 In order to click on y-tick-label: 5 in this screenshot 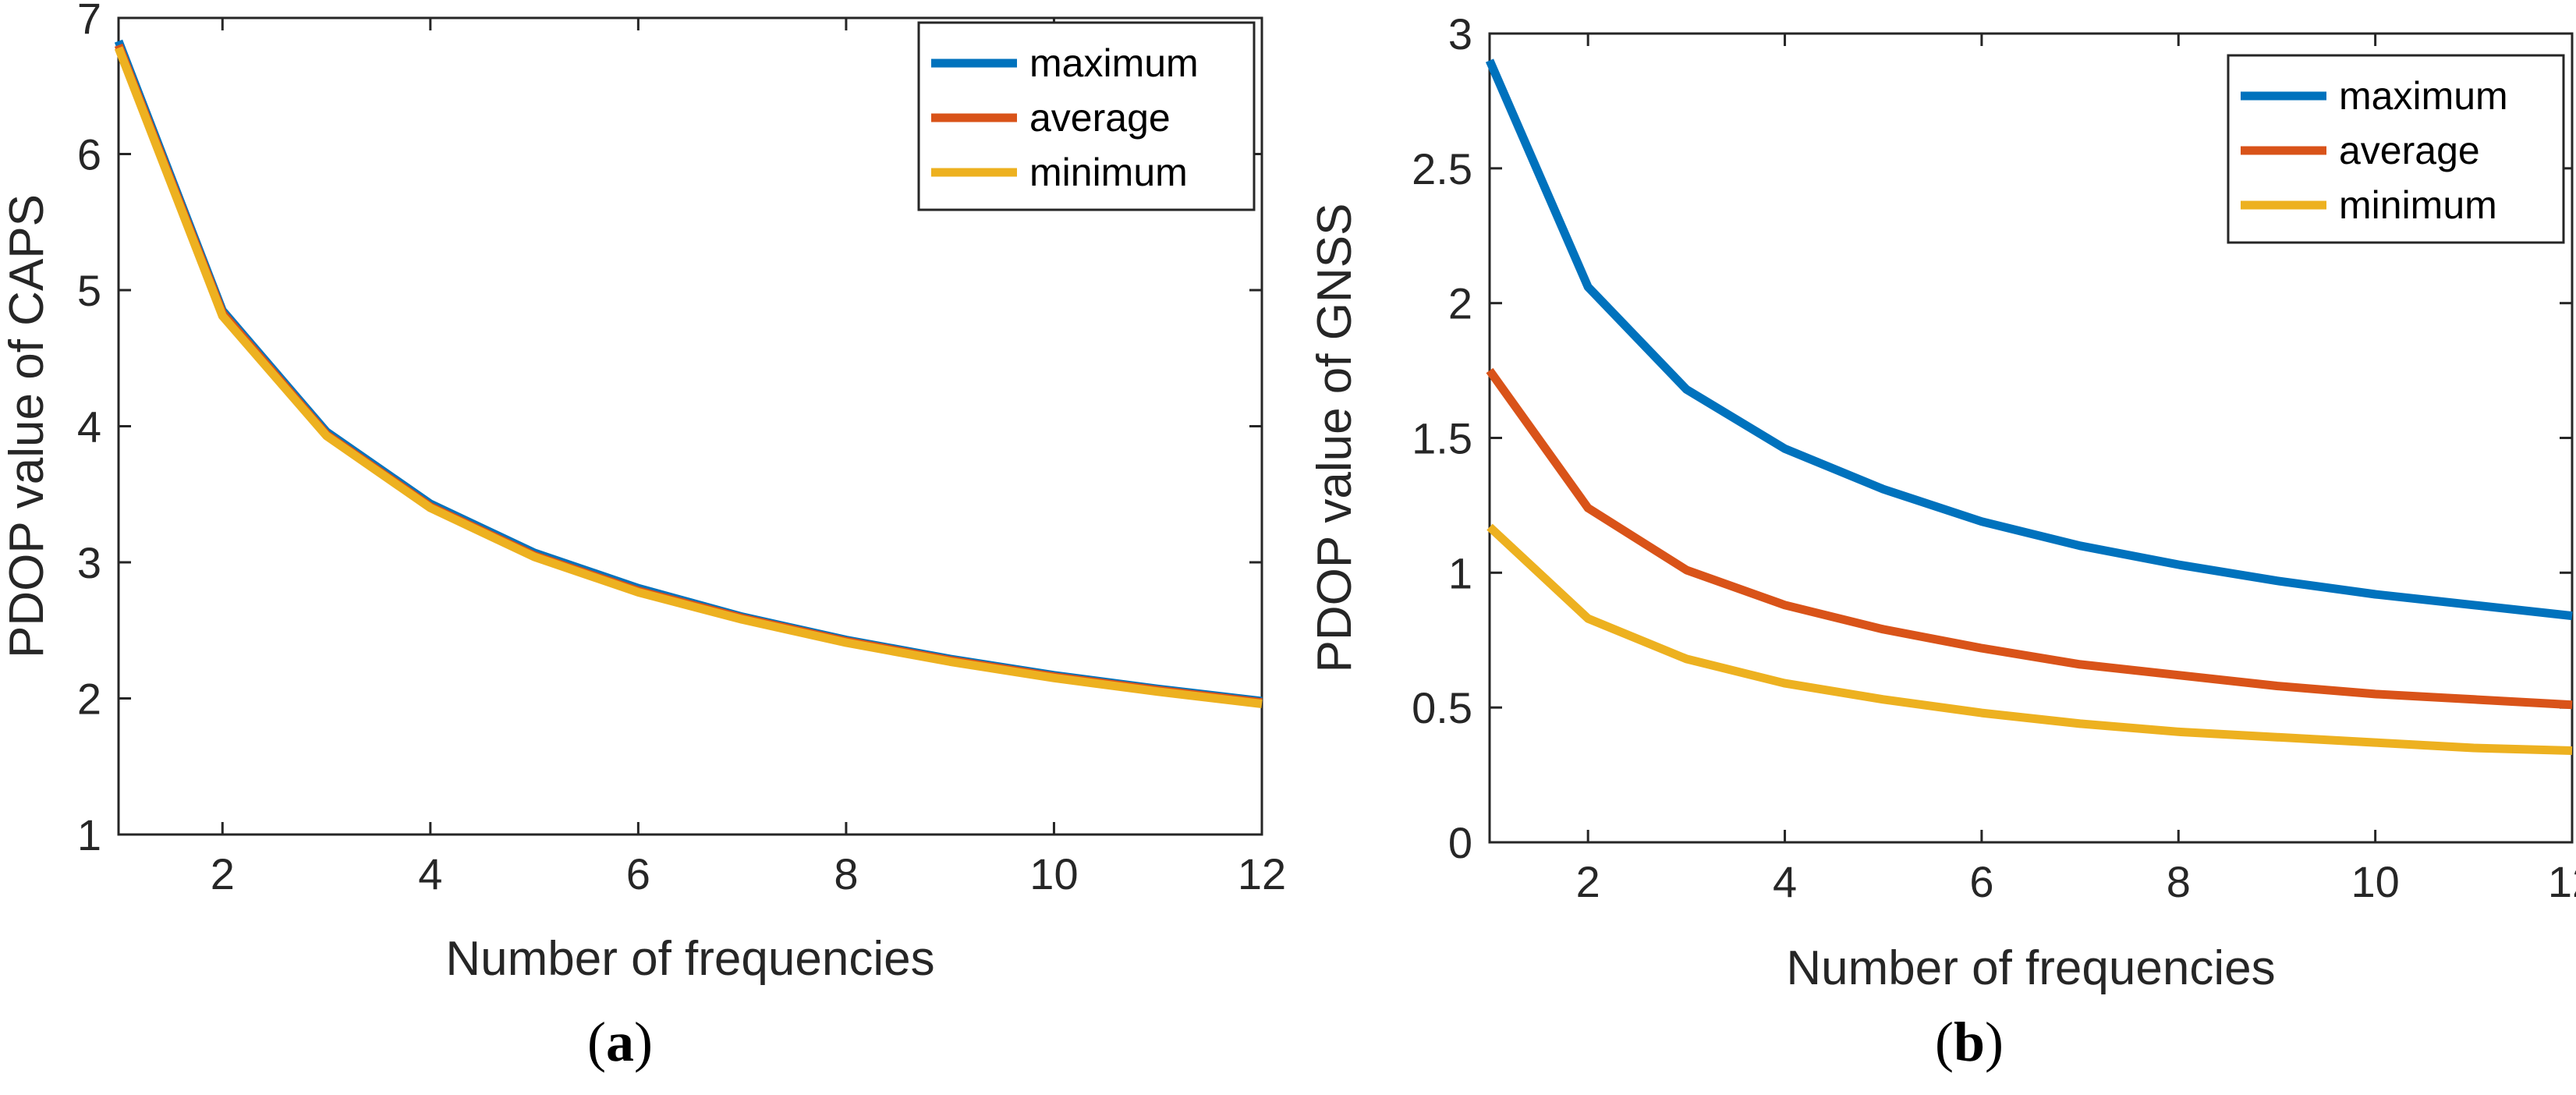, I will do `click(89, 290)`.